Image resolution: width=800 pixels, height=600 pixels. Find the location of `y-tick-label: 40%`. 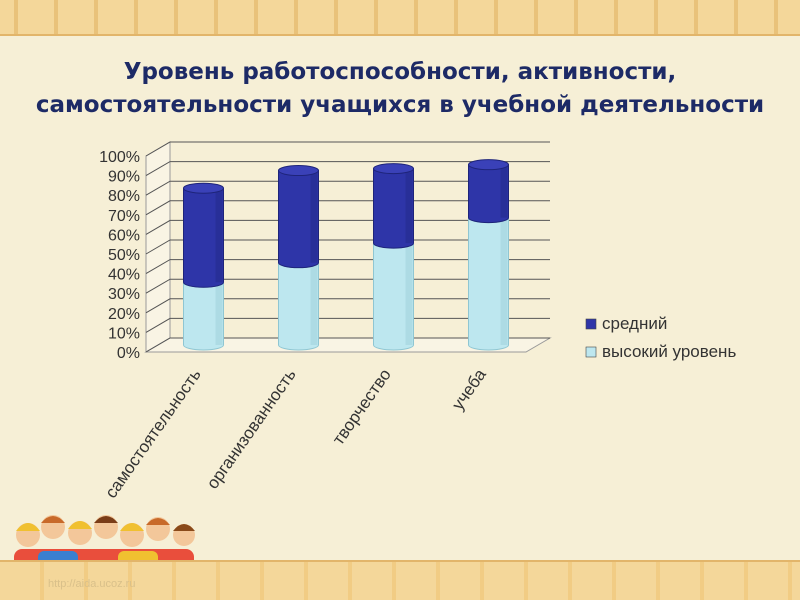

y-tick-label: 40% is located at coordinates (124, 275).